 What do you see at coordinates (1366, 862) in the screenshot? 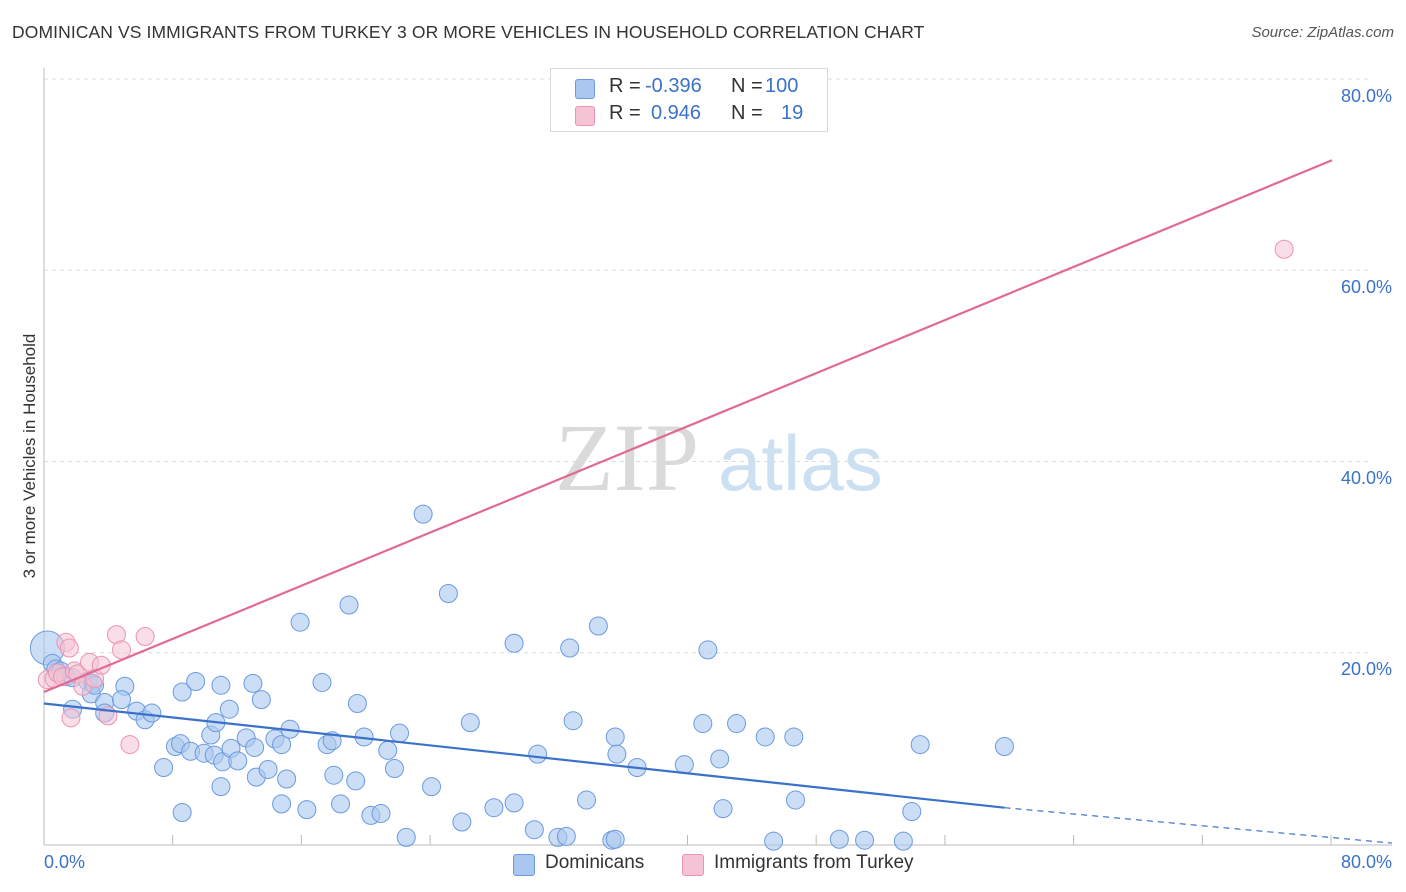
I see `x-tick-label: 80.0%` at bounding box center [1366, 862].